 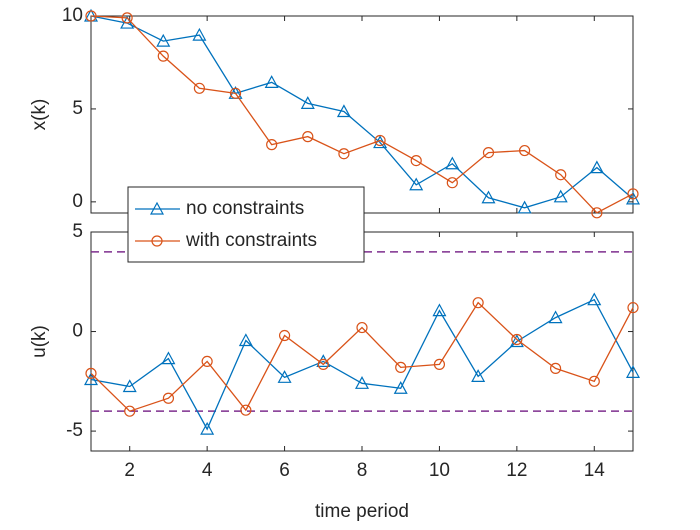 I want to click on x-tick-label: 12, so click(x=516, y=470).